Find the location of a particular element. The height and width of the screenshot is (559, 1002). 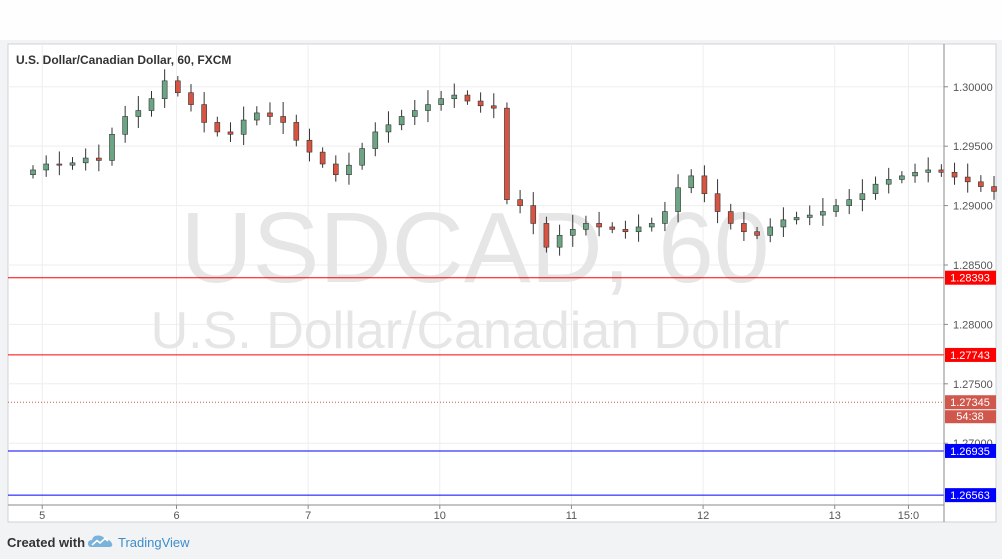

y-tick-label: 1.27500 is located at coordinates (973, 385).